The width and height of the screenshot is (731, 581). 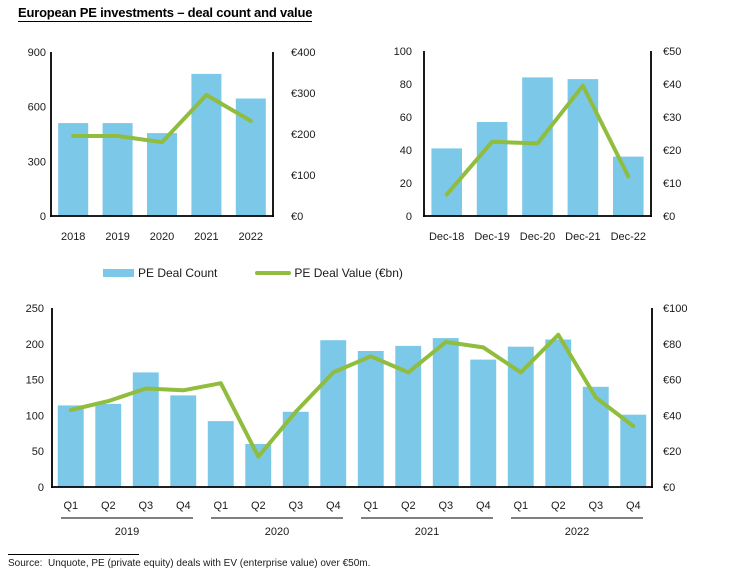 What do you see at coordinates (406, 184) in the screenshot?
I see `svg-text: 20` at bounding box center [406, 184].